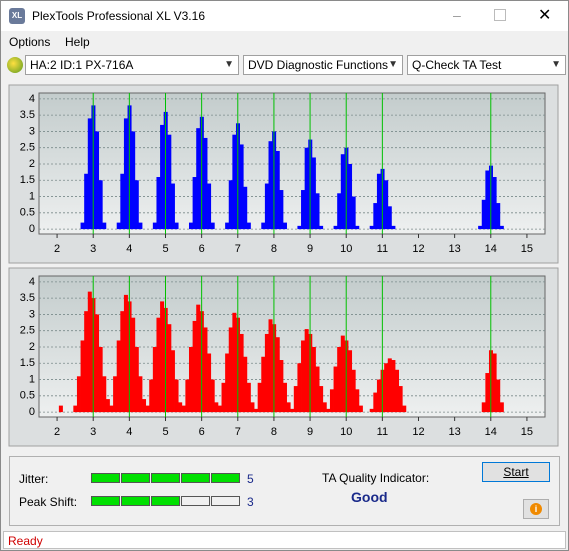  What do you see at coordinates (238, 249) in the screenshot?
I see `x-tick-label: 7` at bounding box center [238, 249].